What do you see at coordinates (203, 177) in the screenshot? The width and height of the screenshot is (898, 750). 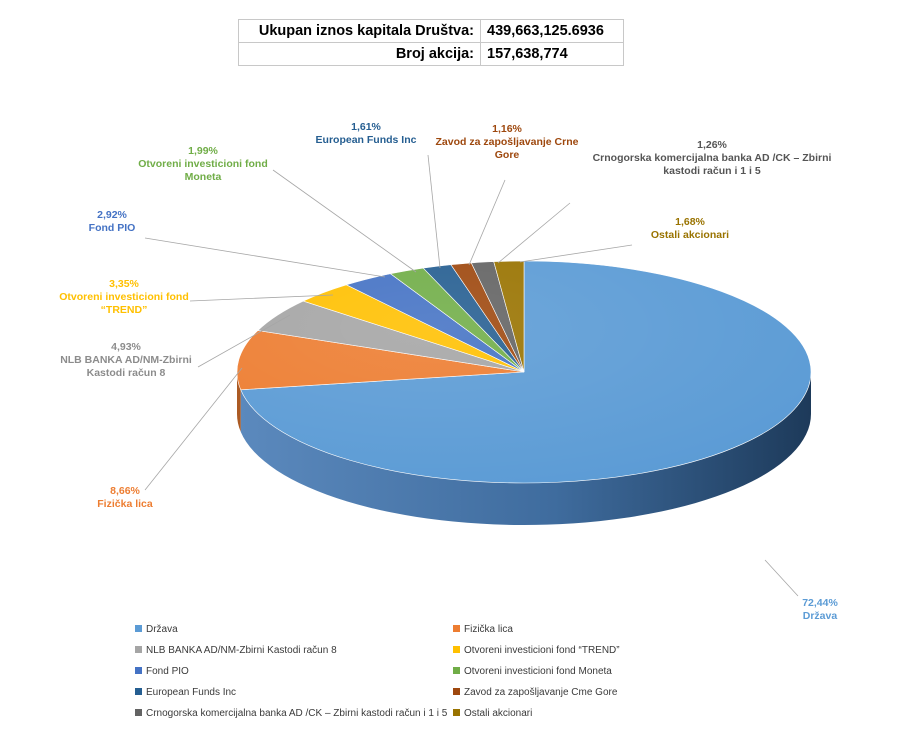 I see `data-label-line: Moneta` at bounding box center [203, 177].